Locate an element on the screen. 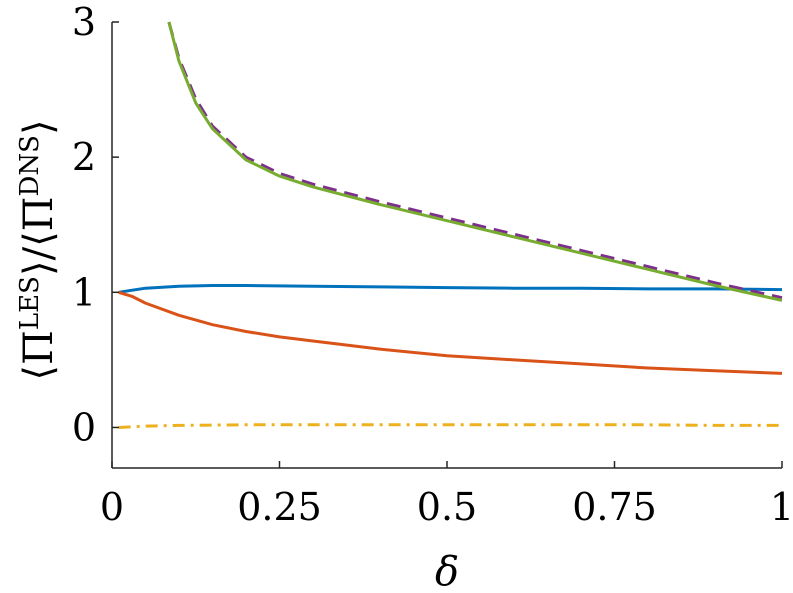 This screenshot has height=593, width=793. x-ticks: 0 0.25 0.5 0.75 1 is located at coordinates (446, 495).